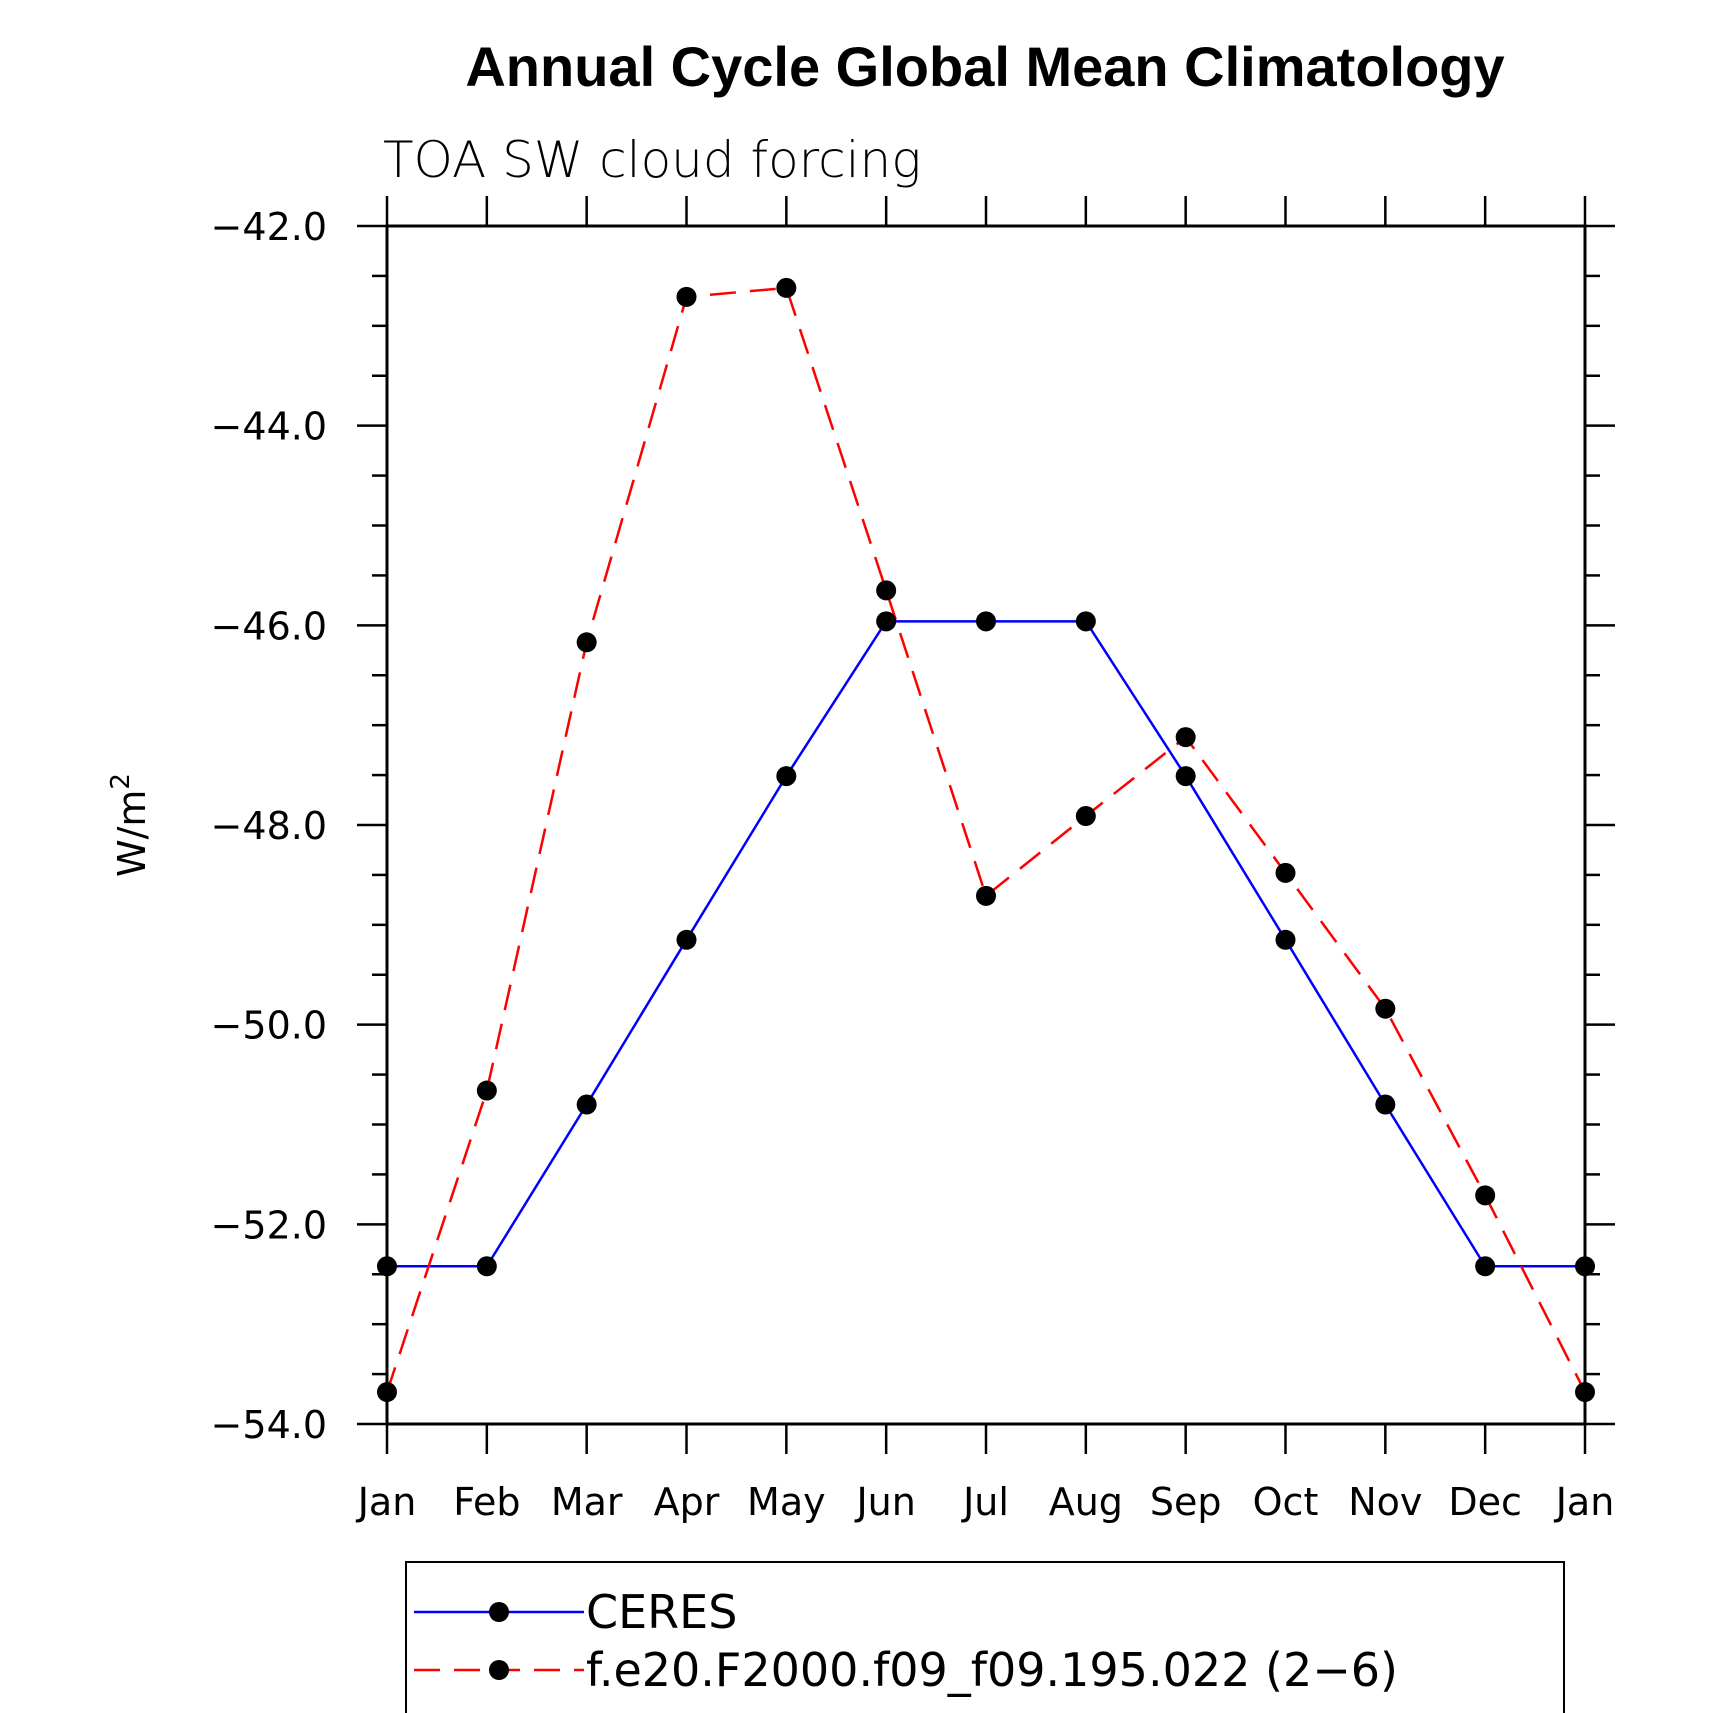 This screenshot has width=1710, height=1713. I want to click on y-axis-label-base: W/m, so click(132, 833).